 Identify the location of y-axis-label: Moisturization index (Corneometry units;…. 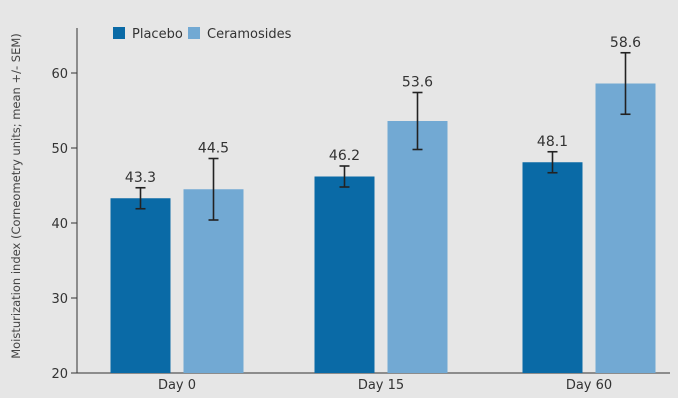
(16, 196).